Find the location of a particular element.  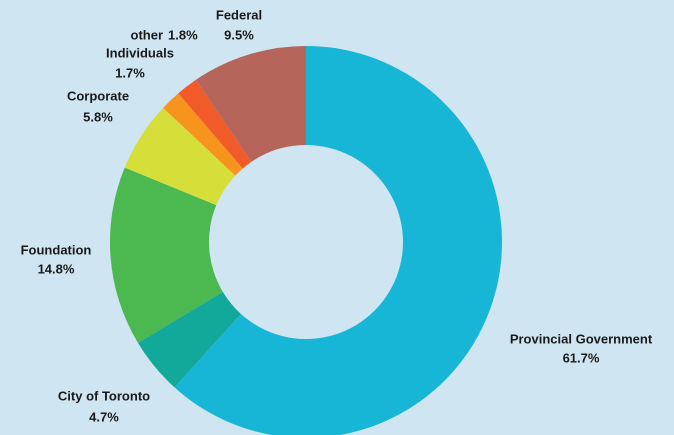

slice-label: other is located at coordinates (147, 34).